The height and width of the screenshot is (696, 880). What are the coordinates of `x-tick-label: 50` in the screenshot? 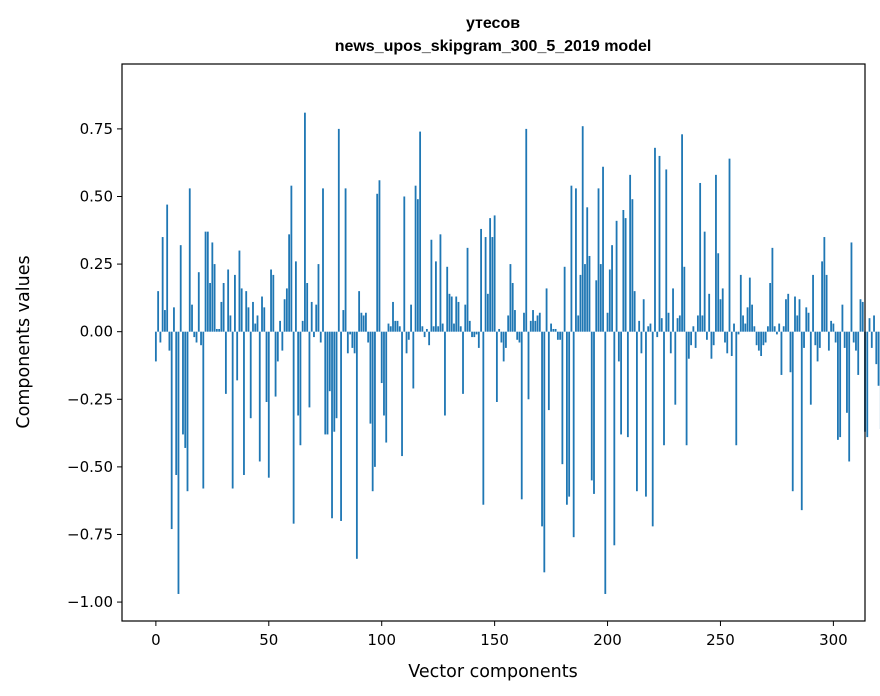 It's located at (268, 640).